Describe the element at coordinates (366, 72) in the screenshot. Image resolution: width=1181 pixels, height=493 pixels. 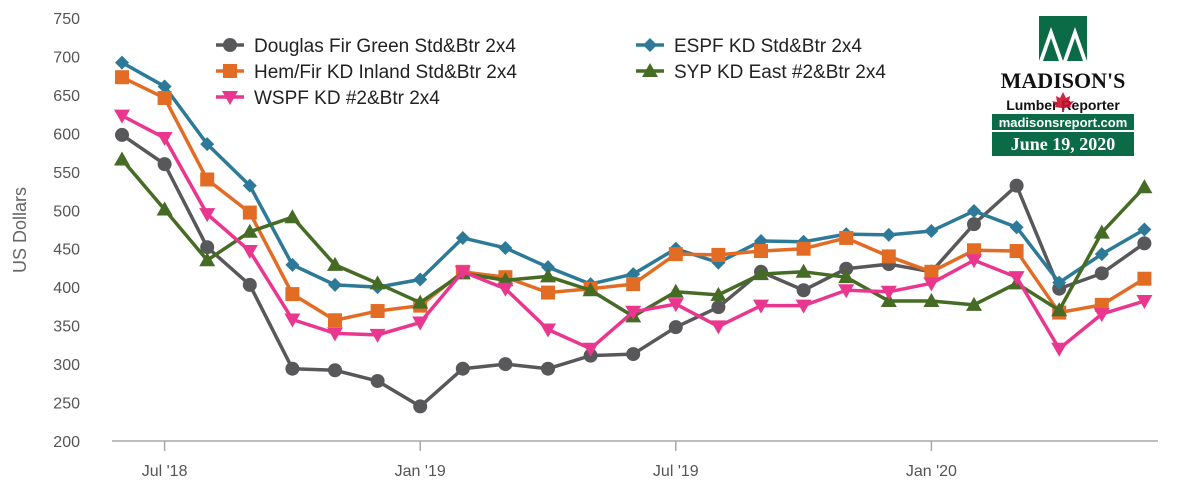
I see `legend-item: Hem/Fir KD Inland Std&Btr 2x4` at that location.